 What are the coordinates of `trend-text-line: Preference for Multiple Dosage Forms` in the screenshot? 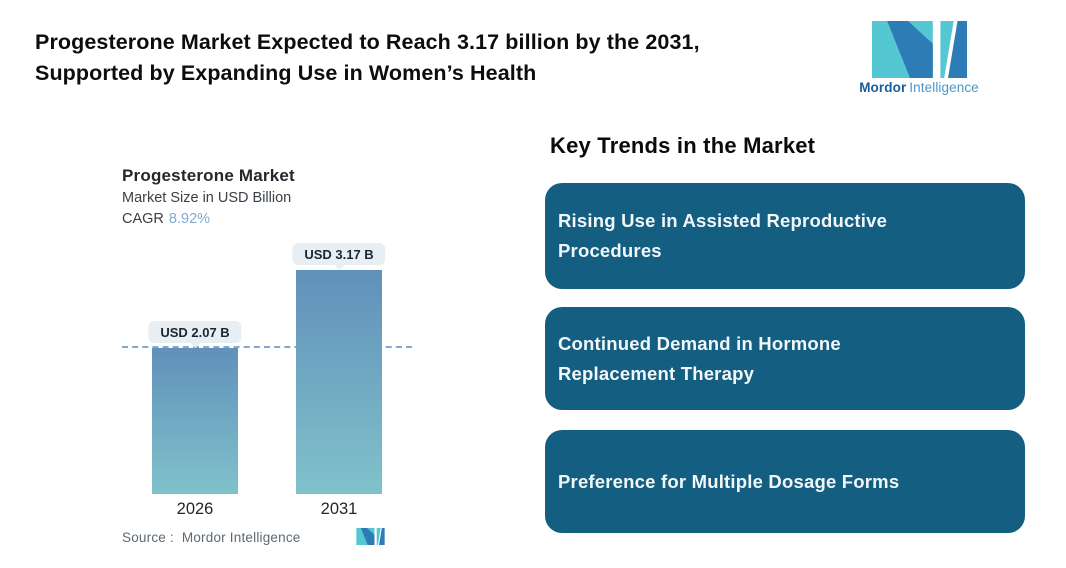 It's located at (729, 481).